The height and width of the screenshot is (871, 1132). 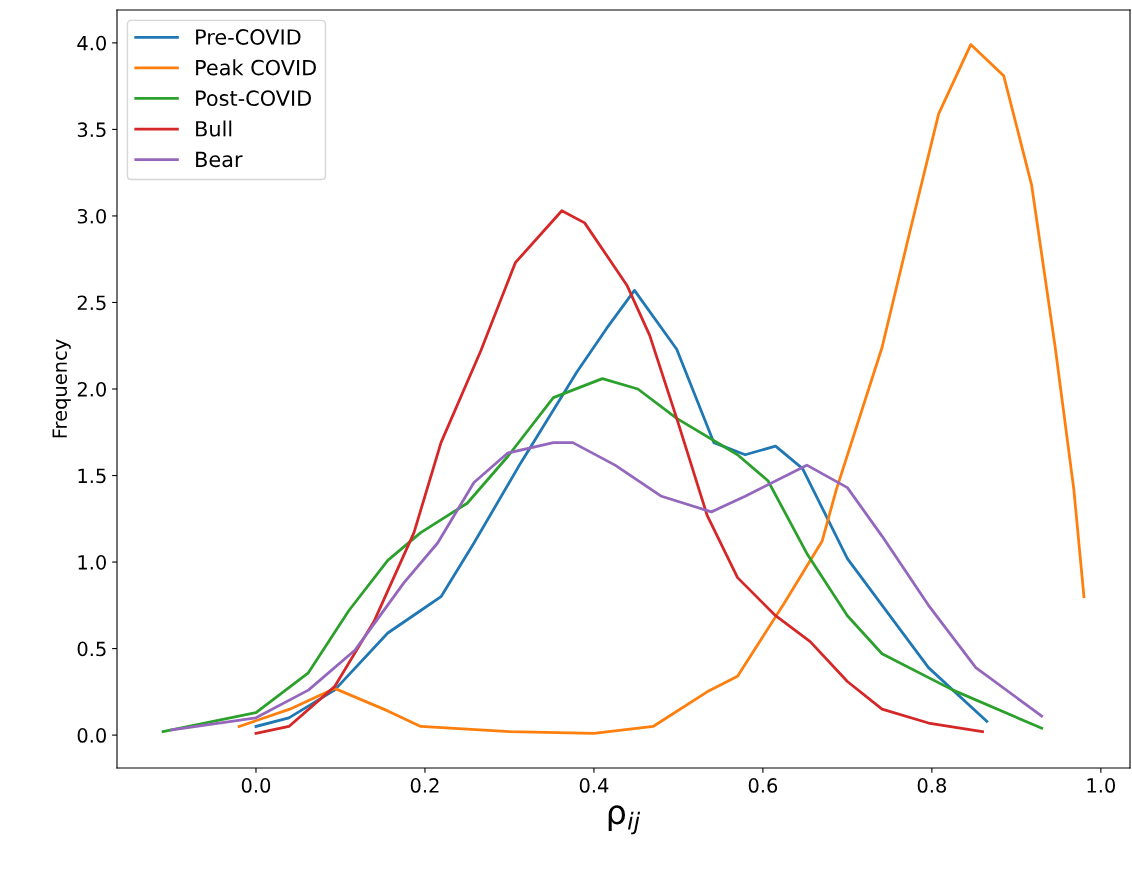 What do you see at coordinates (91, 389) in the screenshot?
I see `y-tick-label: 2.0` at bounding box center [91, 389].